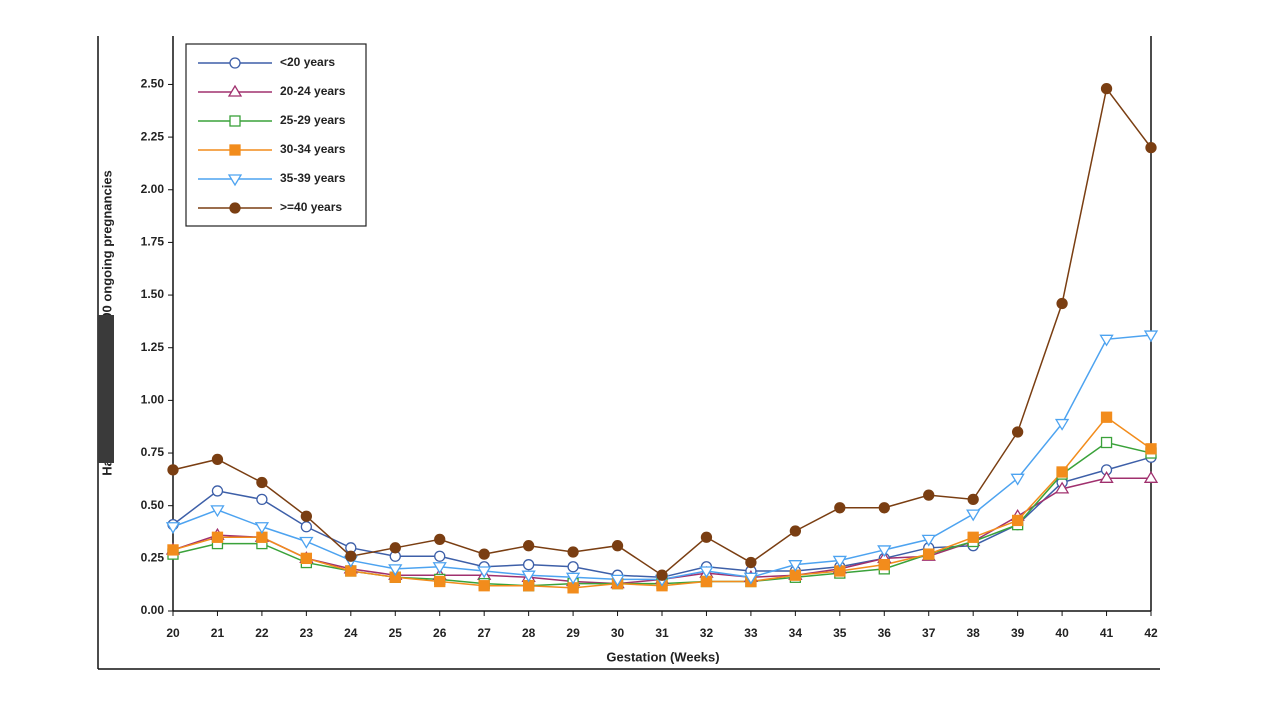 The height and width of the screenshot is (720, 1280). What do you see at coordinates (840, 633) in the screenshot?
I see `x-tick-label: 35` at bounding box center [840, 633].